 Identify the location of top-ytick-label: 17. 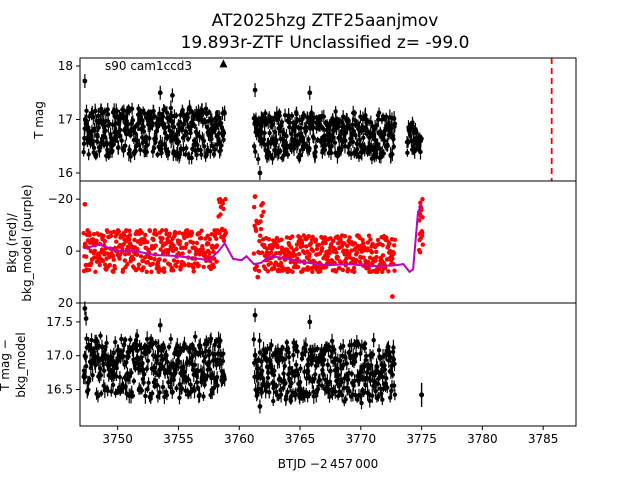
(65, 120).